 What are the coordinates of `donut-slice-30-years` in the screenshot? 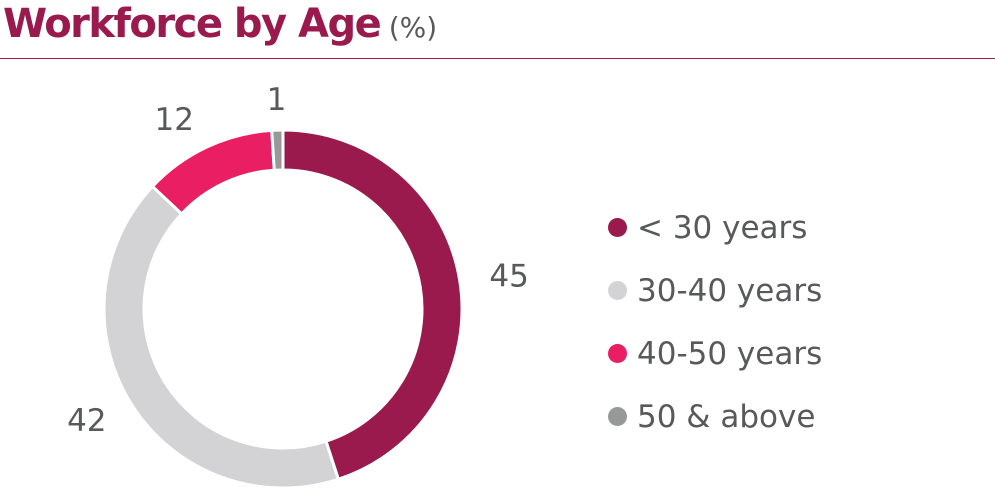 It's located at (372, 304).